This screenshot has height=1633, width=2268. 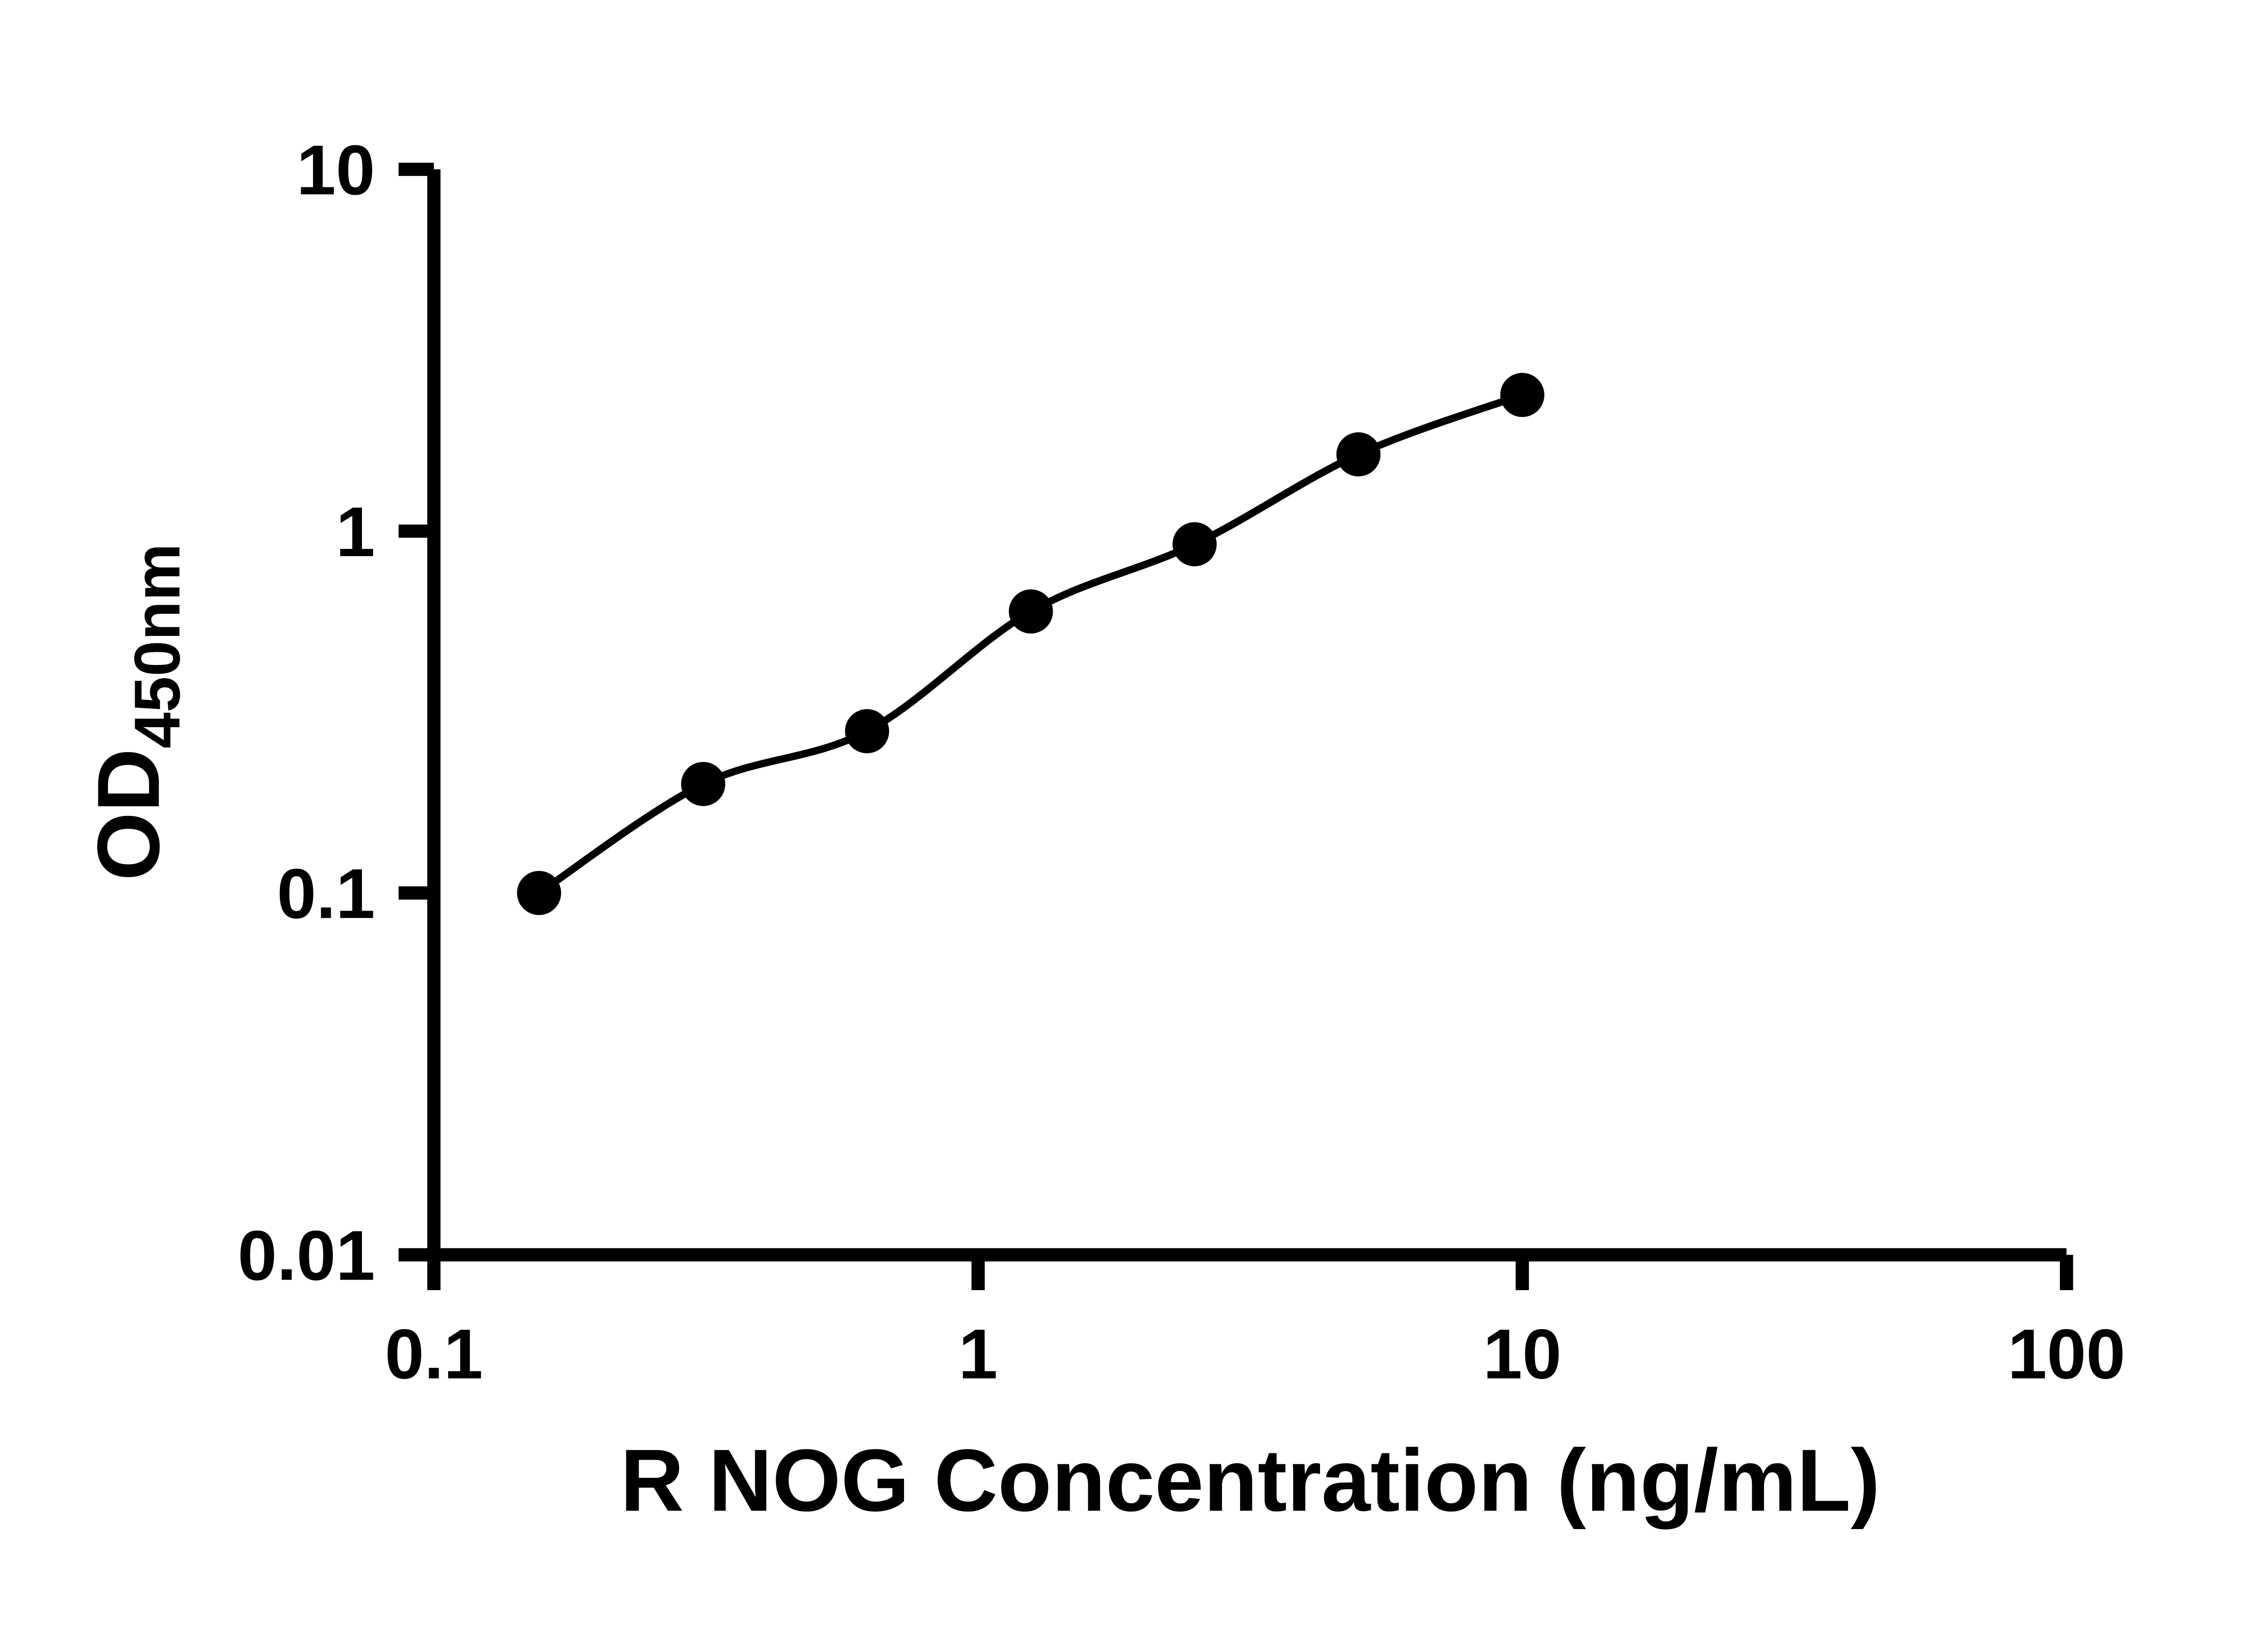 I want to click on x-axis-tick-label: 100, so click(x=2067, y=1354).